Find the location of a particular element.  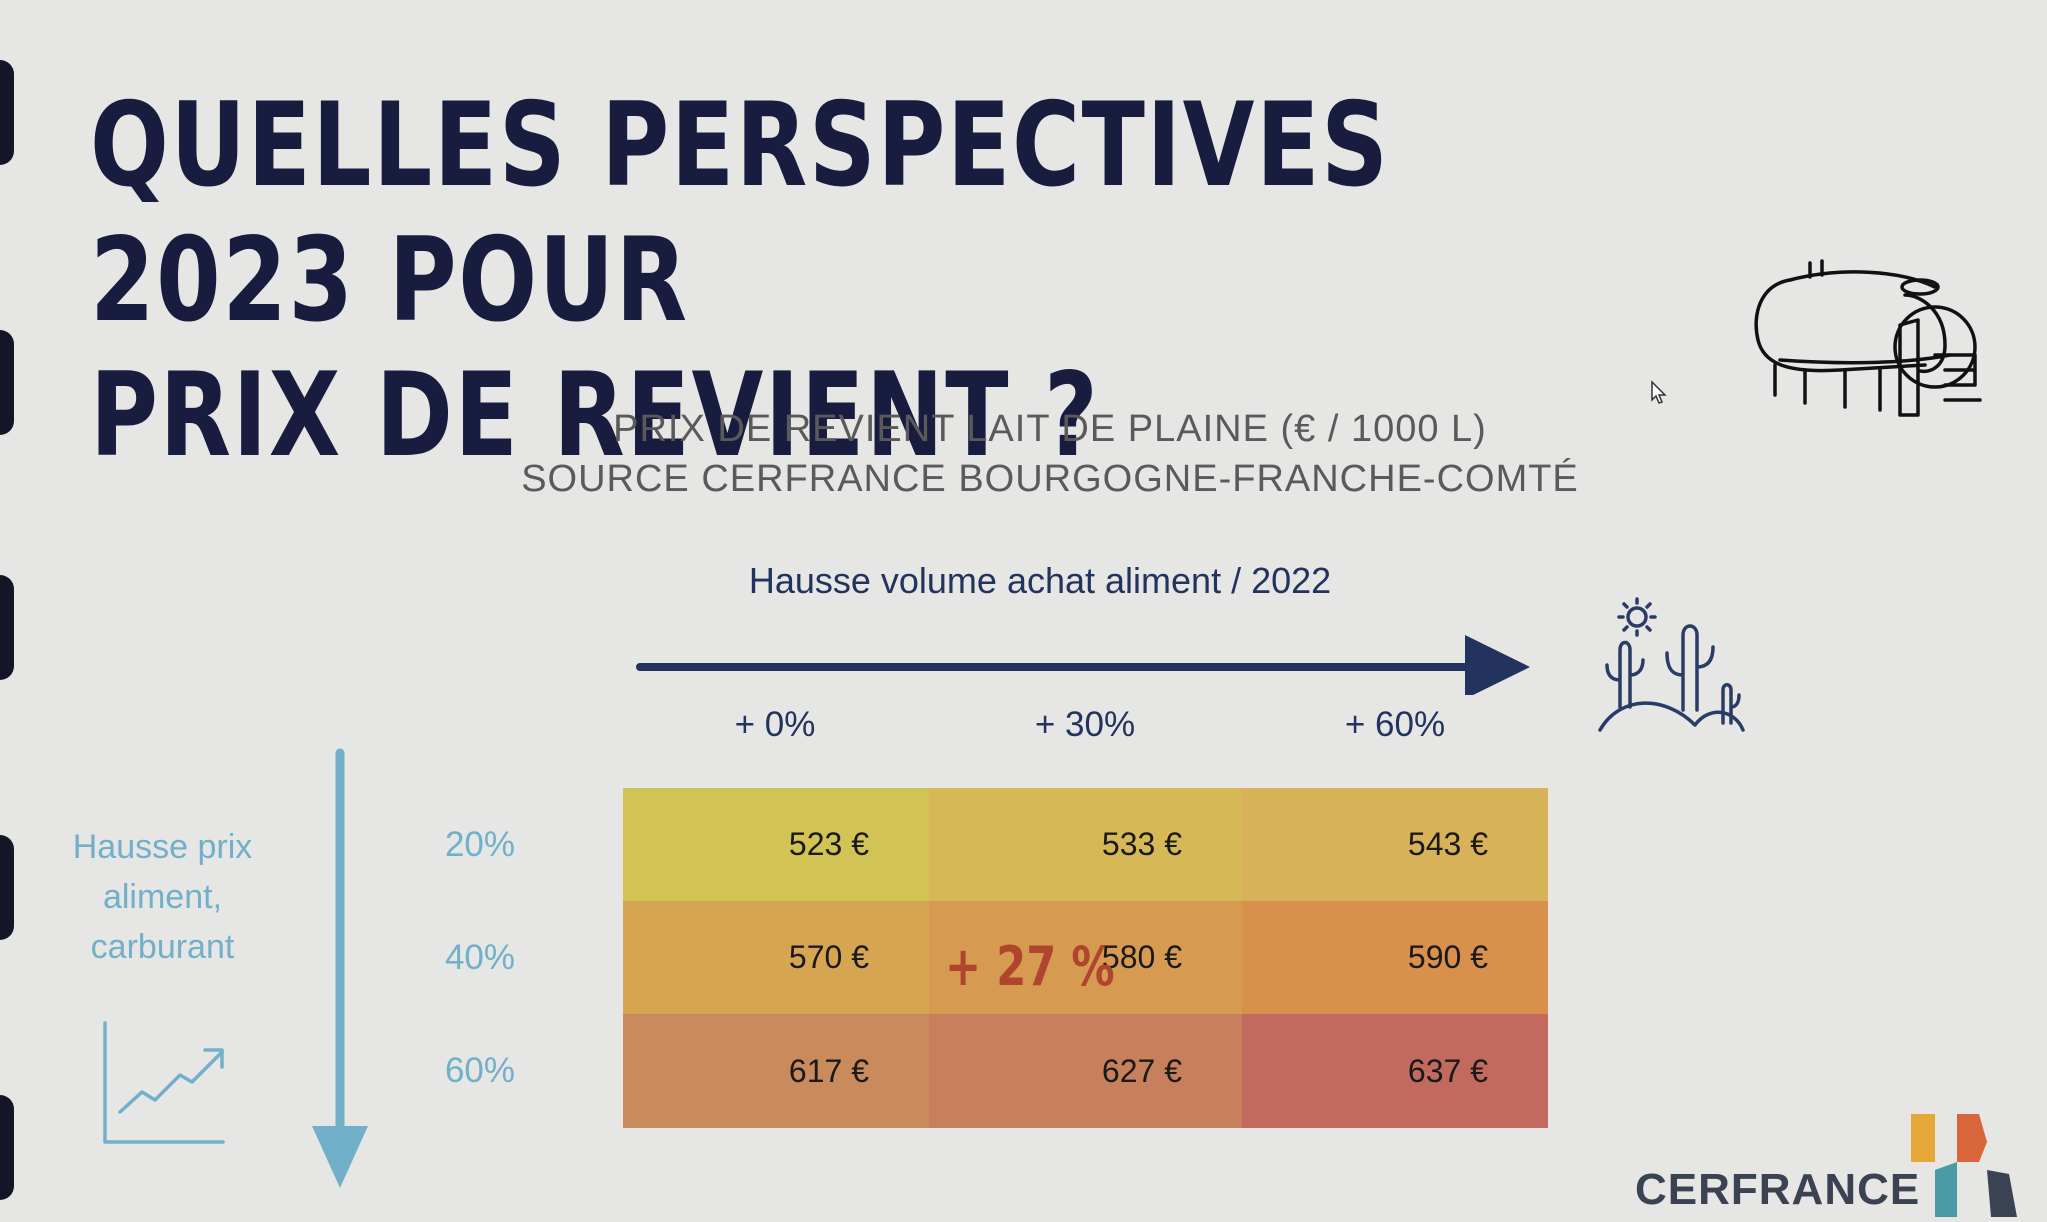

table-cell: 580 € is located at coordinates (1085, 957).